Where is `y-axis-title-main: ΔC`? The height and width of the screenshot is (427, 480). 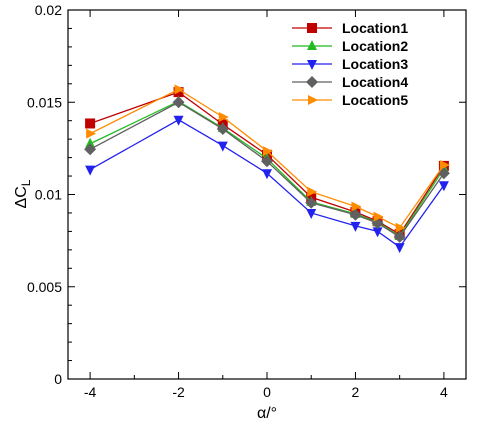
y-axis-title-main: ΔC is located at coordinates (21, 197).